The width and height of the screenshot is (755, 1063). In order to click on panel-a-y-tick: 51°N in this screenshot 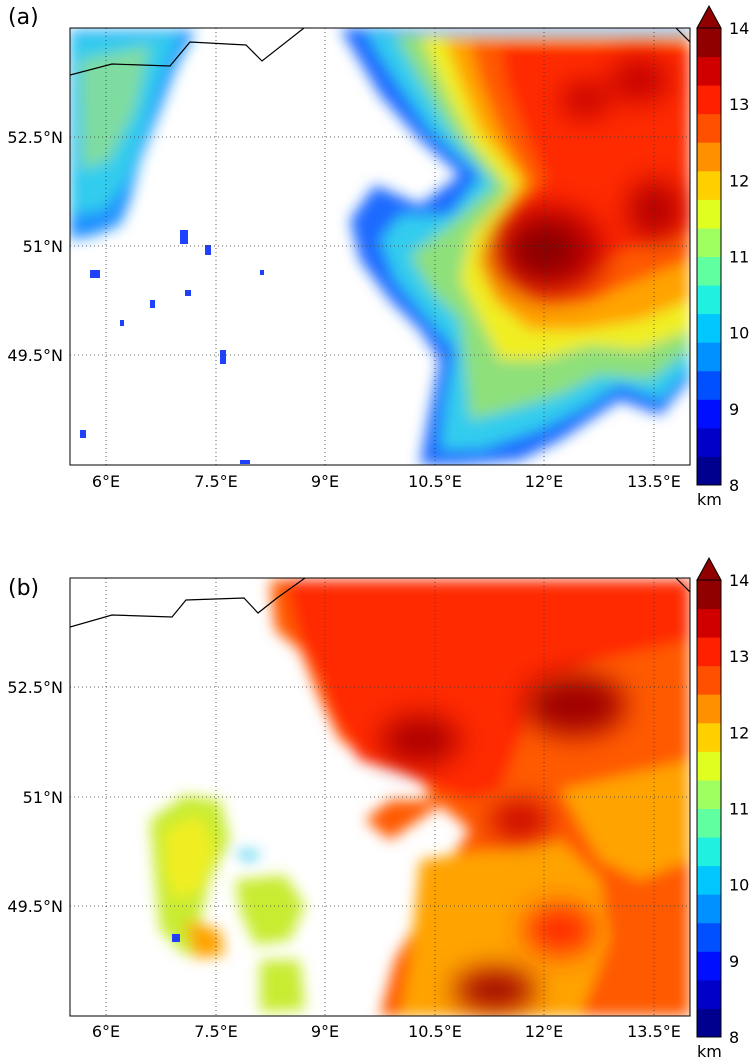, I will do `click(43, 246)`.